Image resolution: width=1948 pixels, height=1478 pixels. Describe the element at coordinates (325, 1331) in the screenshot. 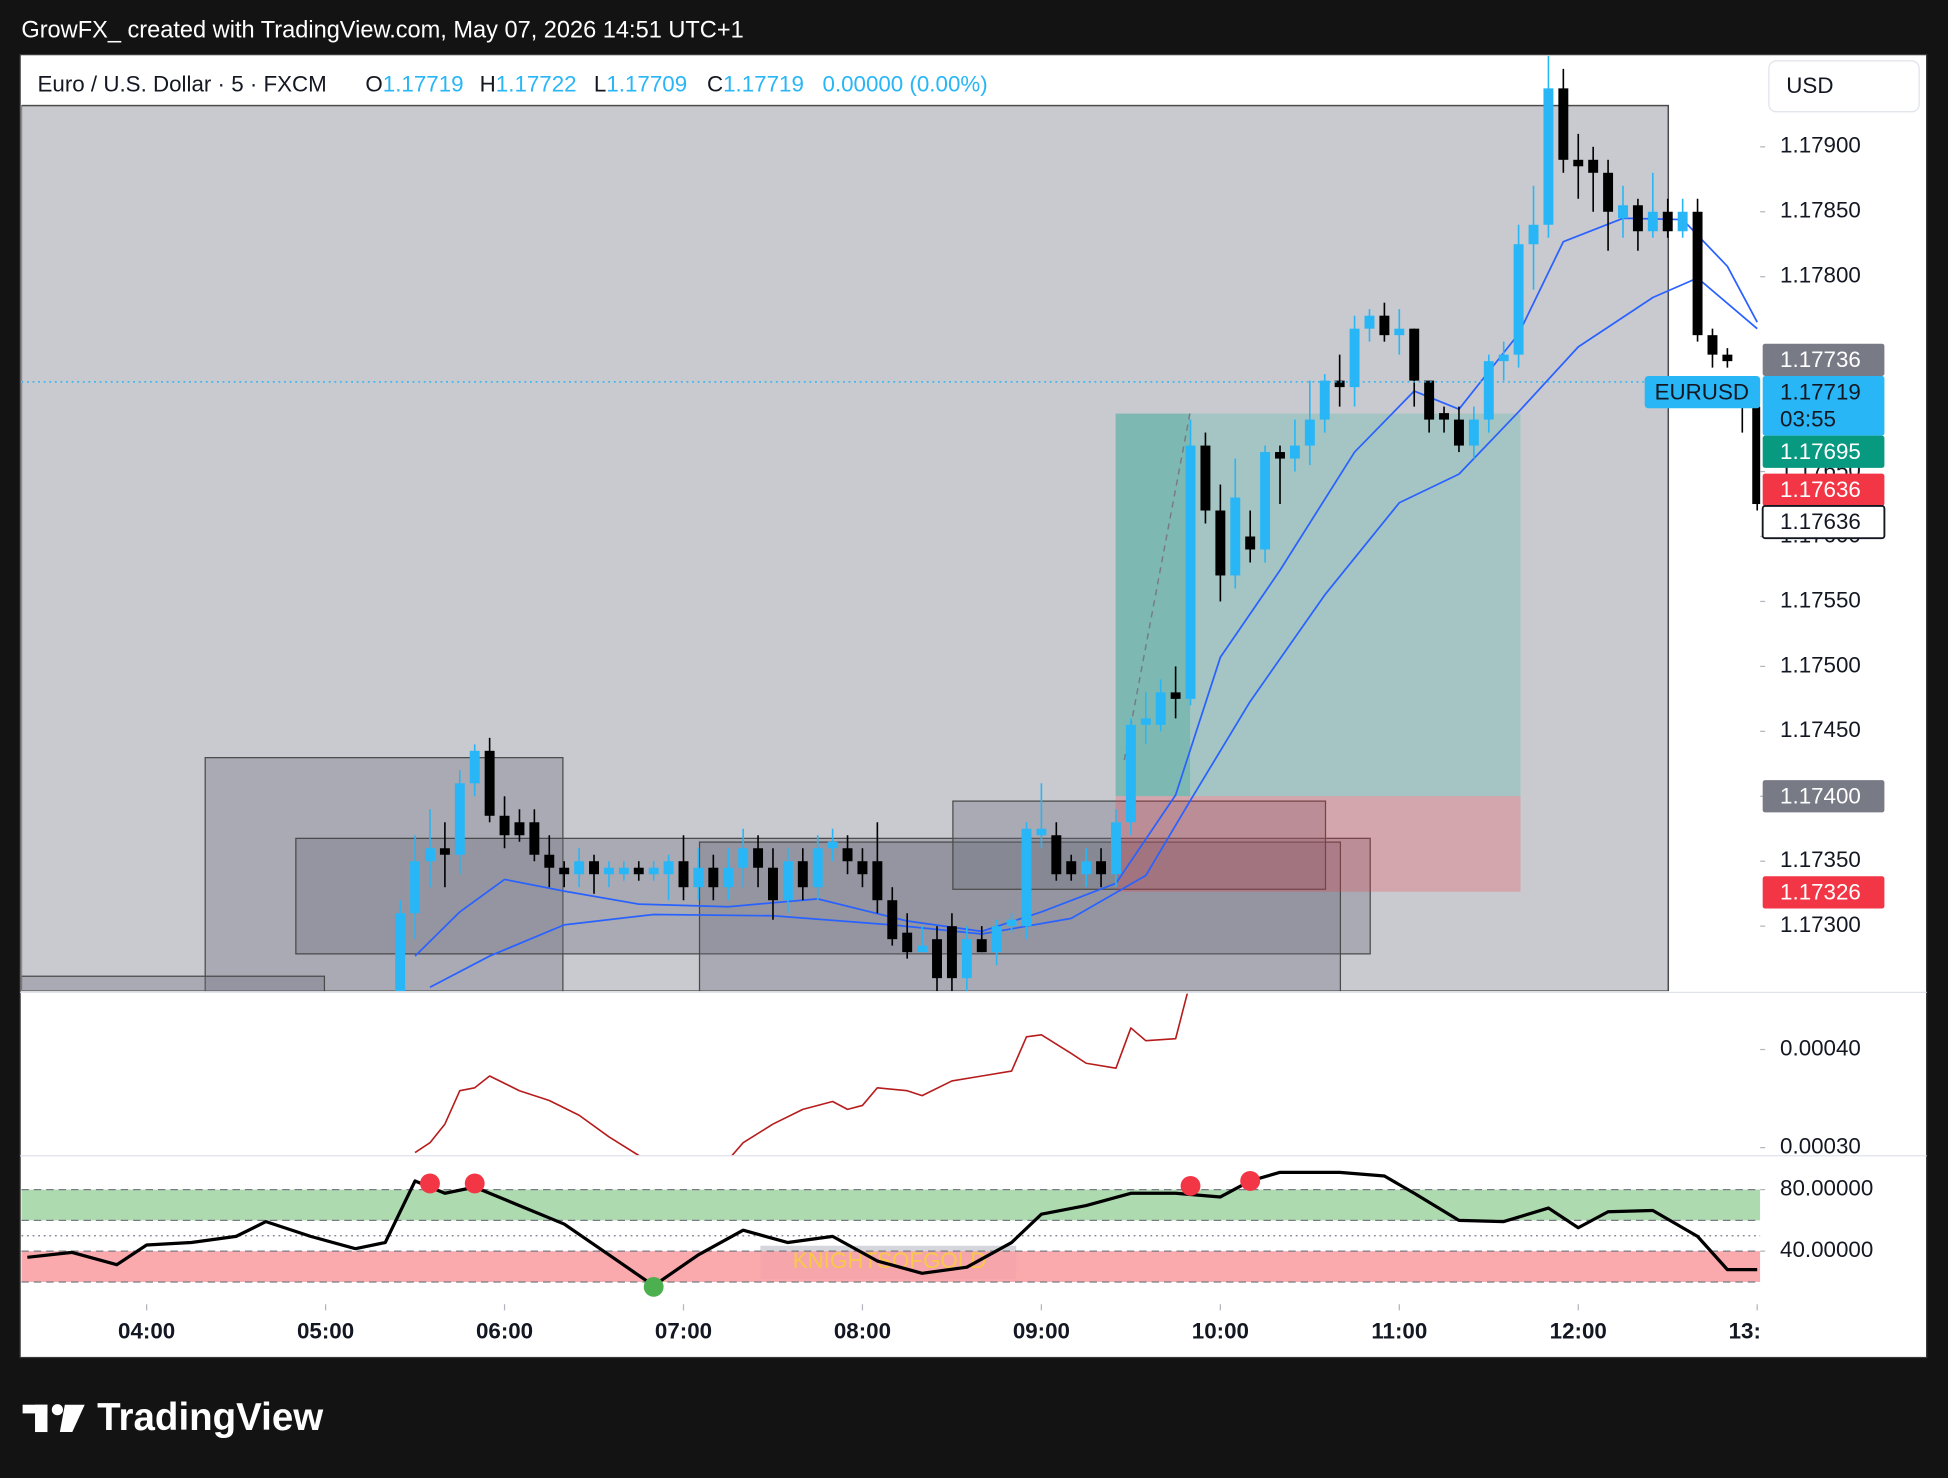

I see `x-tick-label: 05:00` at that location.